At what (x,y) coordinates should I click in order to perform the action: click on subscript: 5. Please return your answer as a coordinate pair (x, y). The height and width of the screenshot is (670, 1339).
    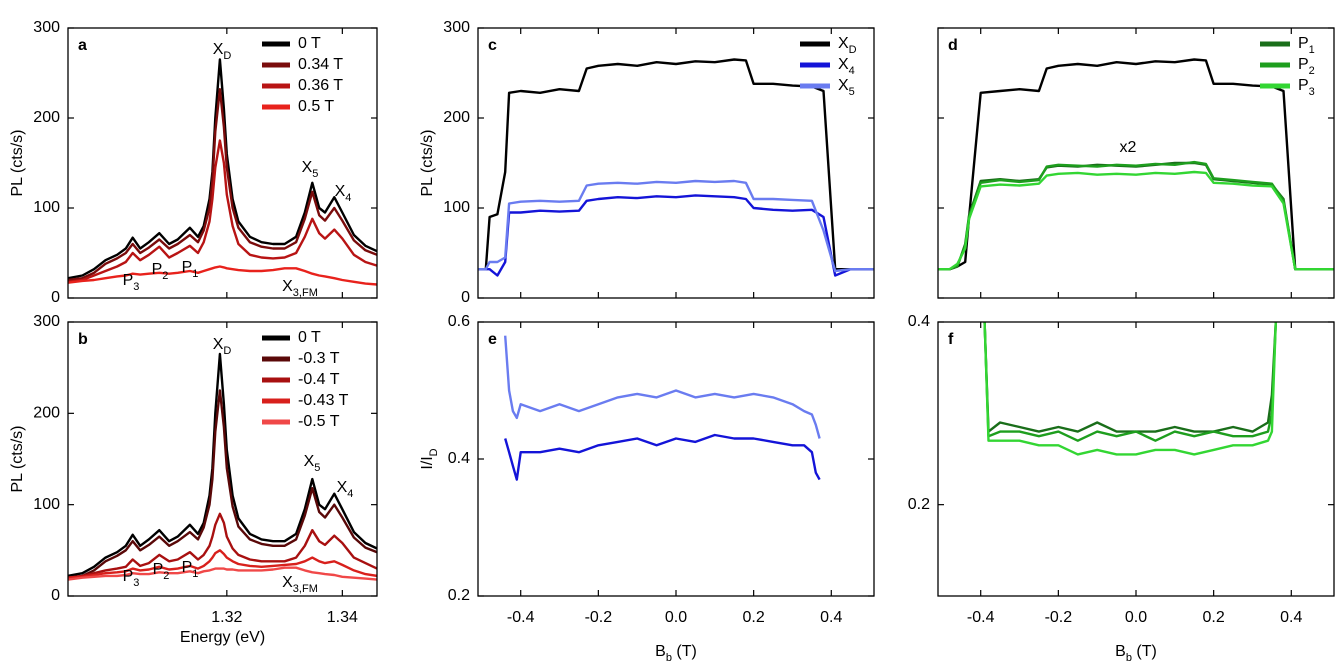
    Looking at the image, I should click on (315, 174).